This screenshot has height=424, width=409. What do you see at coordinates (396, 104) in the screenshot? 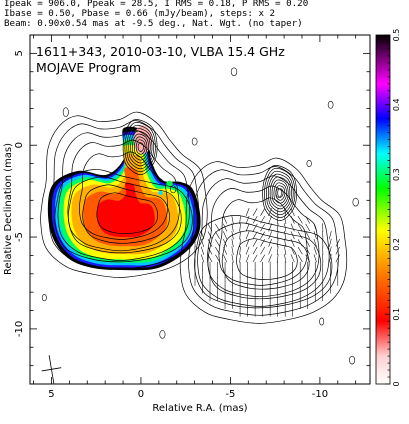
I see `colorbar-tick-label: 0.4` at bounding box center [396, 104].